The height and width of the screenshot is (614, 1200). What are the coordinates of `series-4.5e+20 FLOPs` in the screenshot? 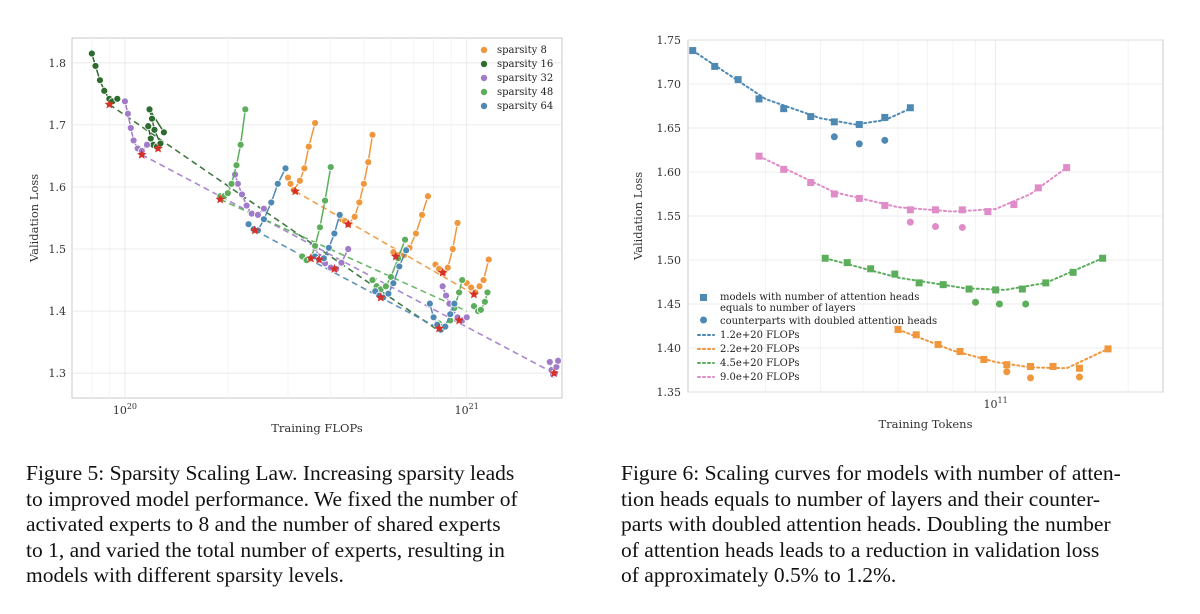 It's located at (964, 281).